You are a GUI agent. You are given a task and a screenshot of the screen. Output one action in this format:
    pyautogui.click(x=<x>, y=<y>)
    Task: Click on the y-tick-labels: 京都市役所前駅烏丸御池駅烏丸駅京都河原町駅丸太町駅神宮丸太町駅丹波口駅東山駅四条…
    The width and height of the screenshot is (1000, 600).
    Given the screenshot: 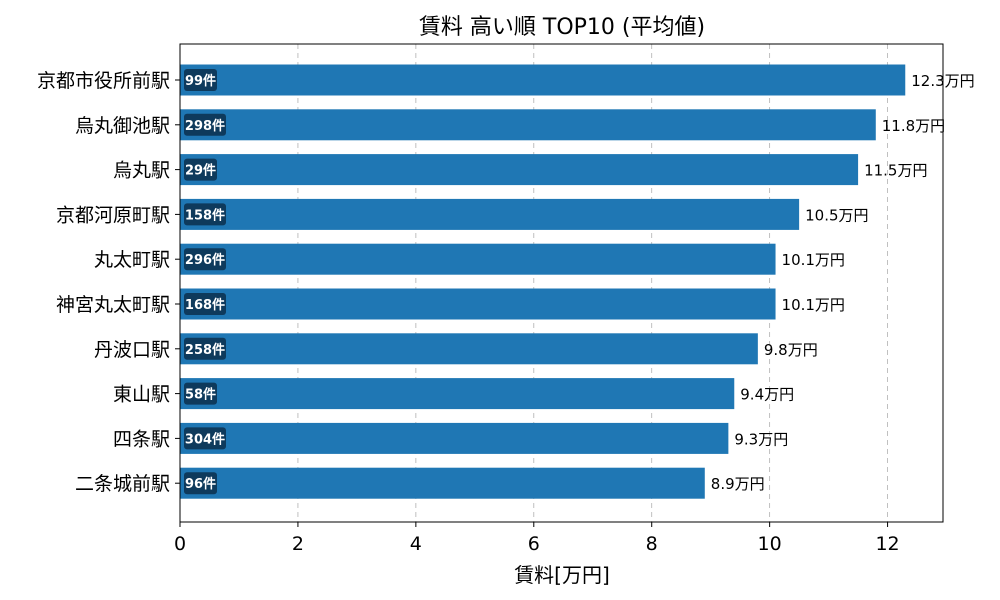 What is the action you would take?
    pyautogui.click(x=108, y=282)
    